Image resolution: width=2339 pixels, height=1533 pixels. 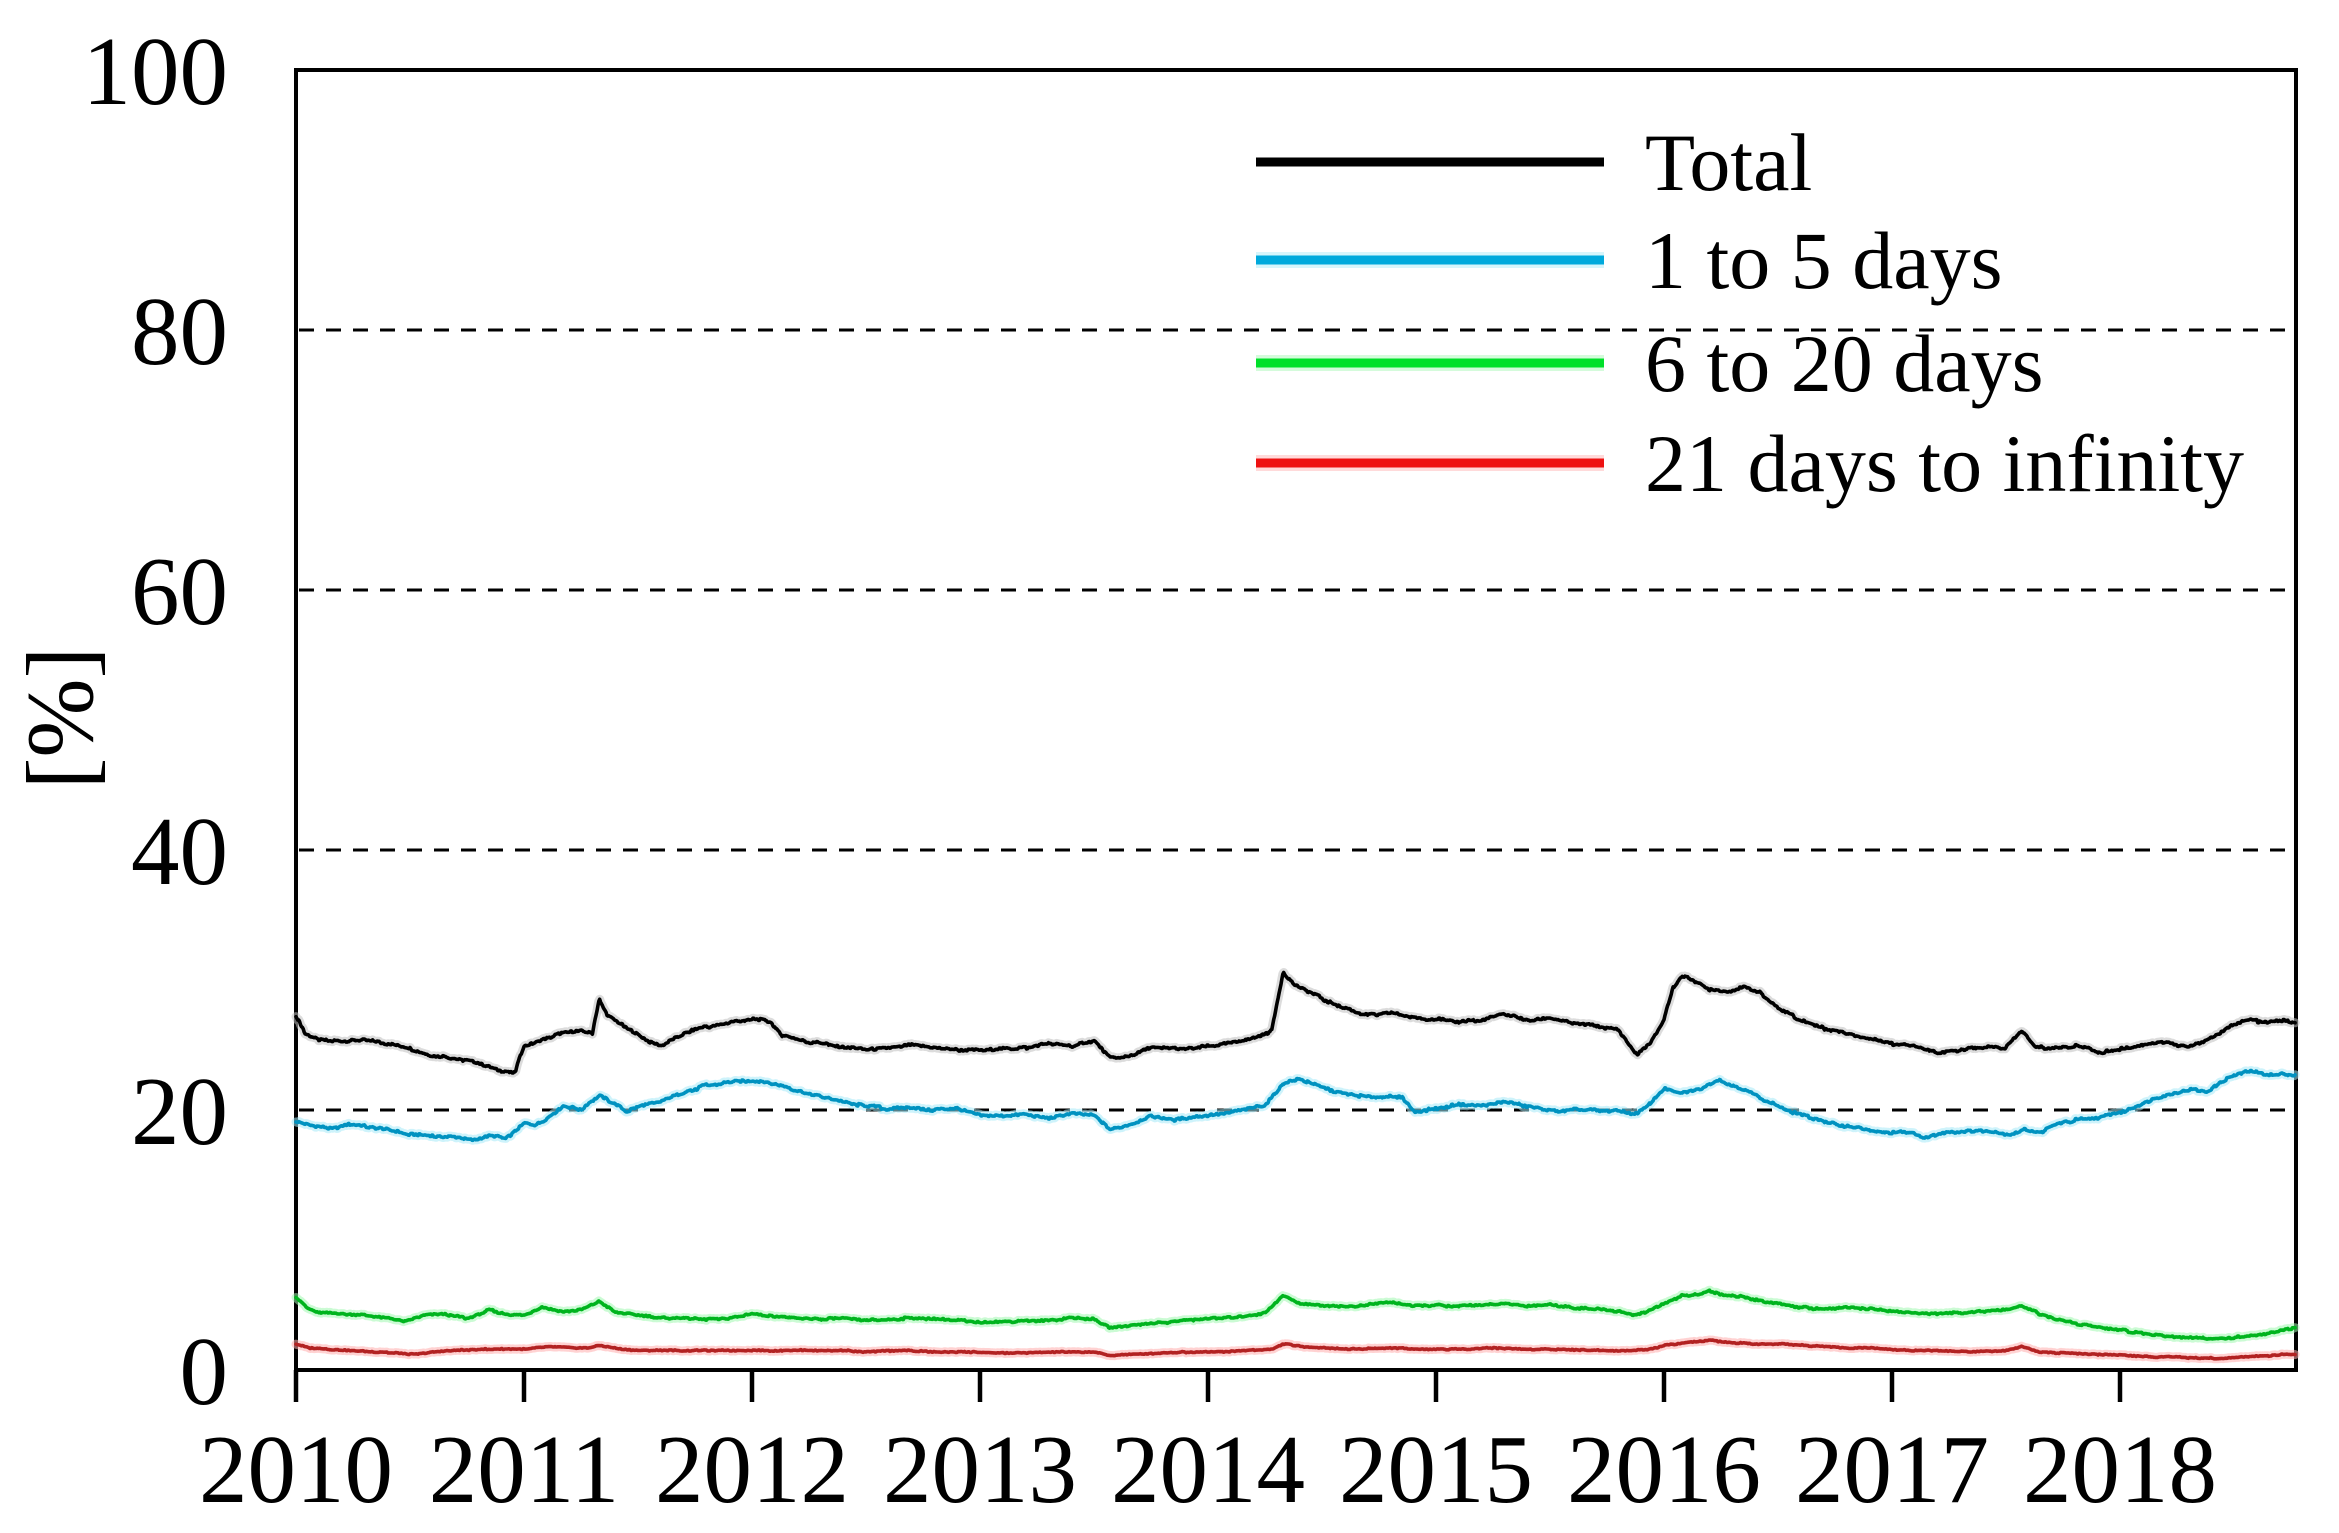 What do you see at coordinates (1944, 463) in the screenshot?
I see `legend-label-21-days-to-infinity: 21 days to infinity` at bounding box center [1944, 463].